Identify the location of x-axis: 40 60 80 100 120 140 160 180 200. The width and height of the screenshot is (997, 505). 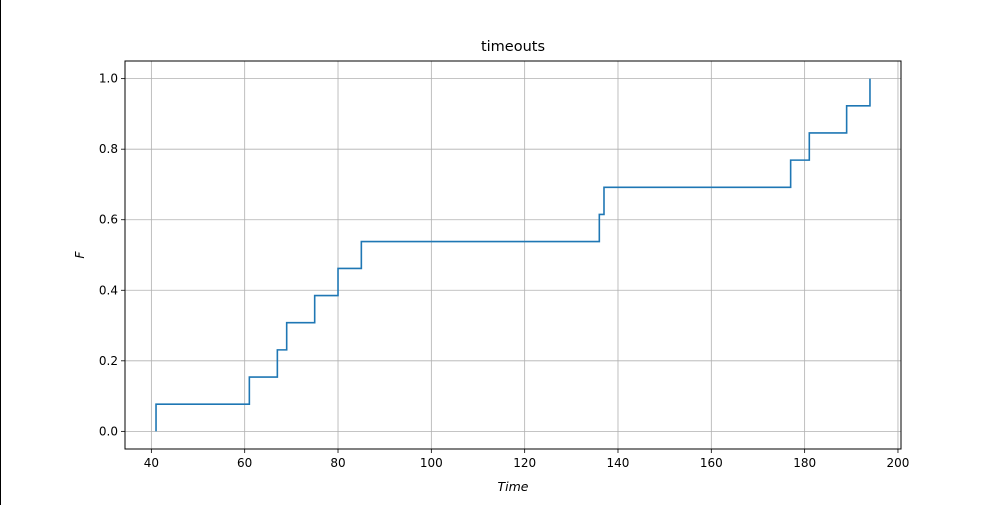
(527, 459).